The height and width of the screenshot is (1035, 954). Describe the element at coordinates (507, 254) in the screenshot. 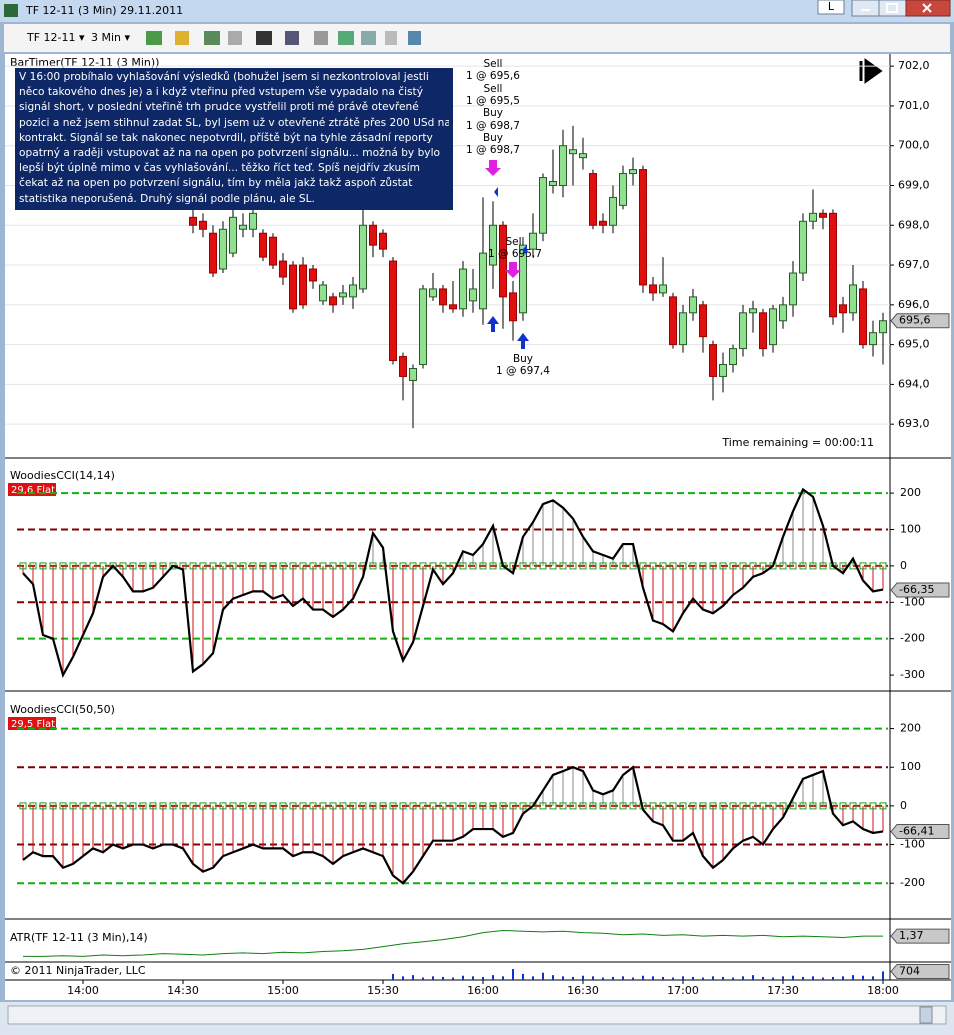

I see `trade-markers` at that location.